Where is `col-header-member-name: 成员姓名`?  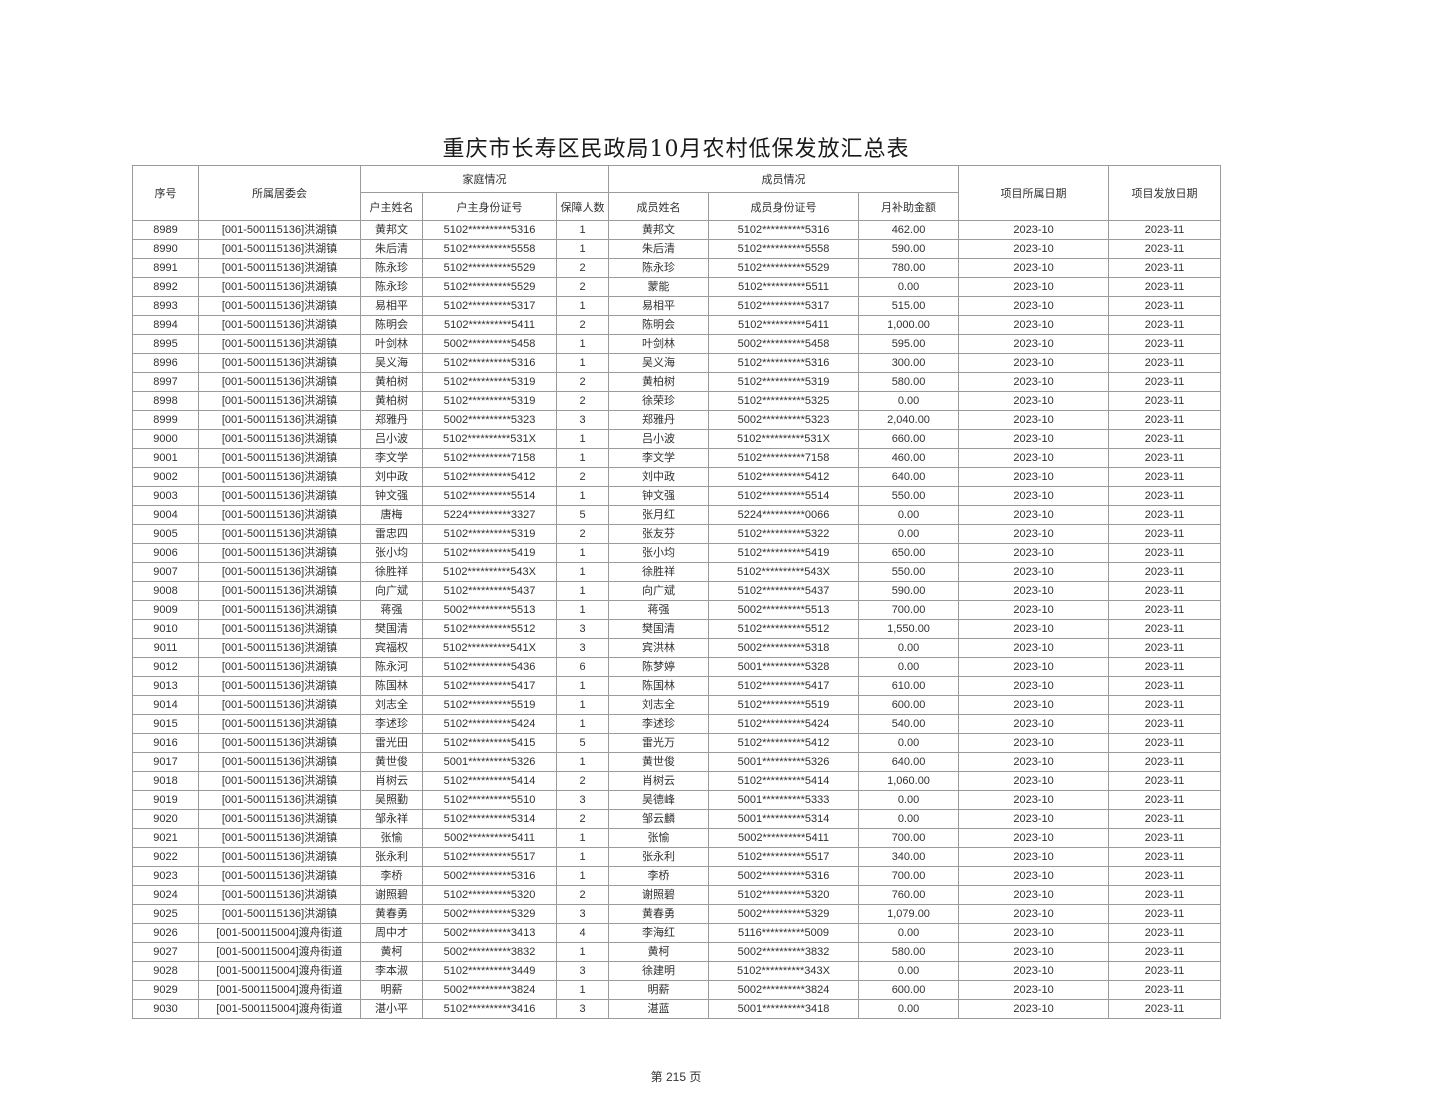 col-header-member-name: 成员姓名 is located at coordinates (659, 206).